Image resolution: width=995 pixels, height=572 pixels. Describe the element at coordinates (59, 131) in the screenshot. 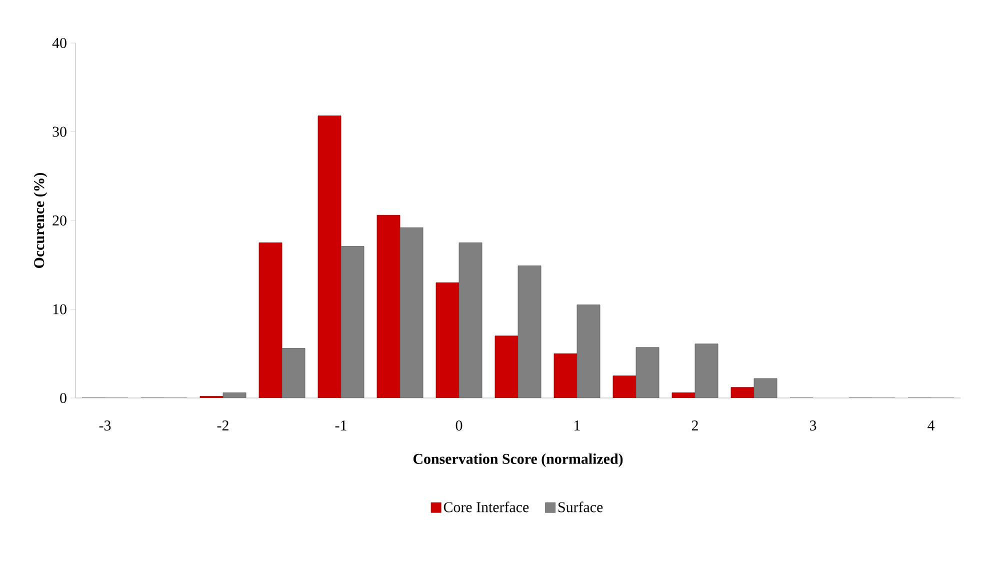

I see `y-tick-label: 30` at that location.